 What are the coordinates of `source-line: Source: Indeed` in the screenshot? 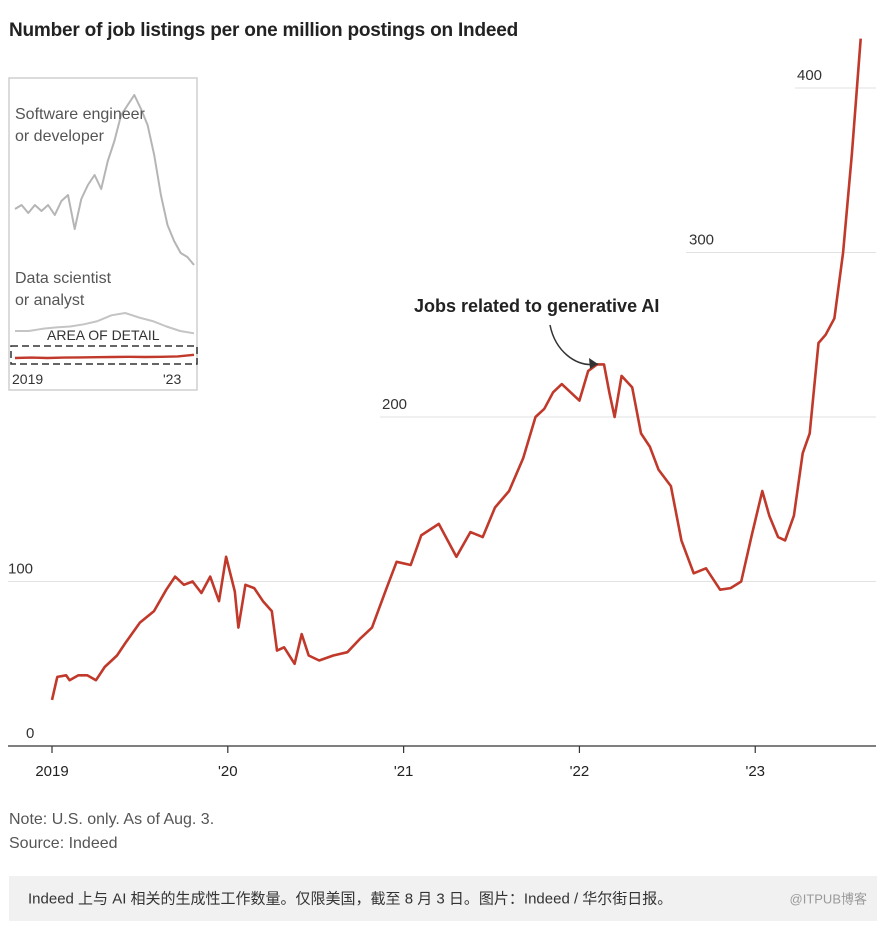 It's located at (63, 843).